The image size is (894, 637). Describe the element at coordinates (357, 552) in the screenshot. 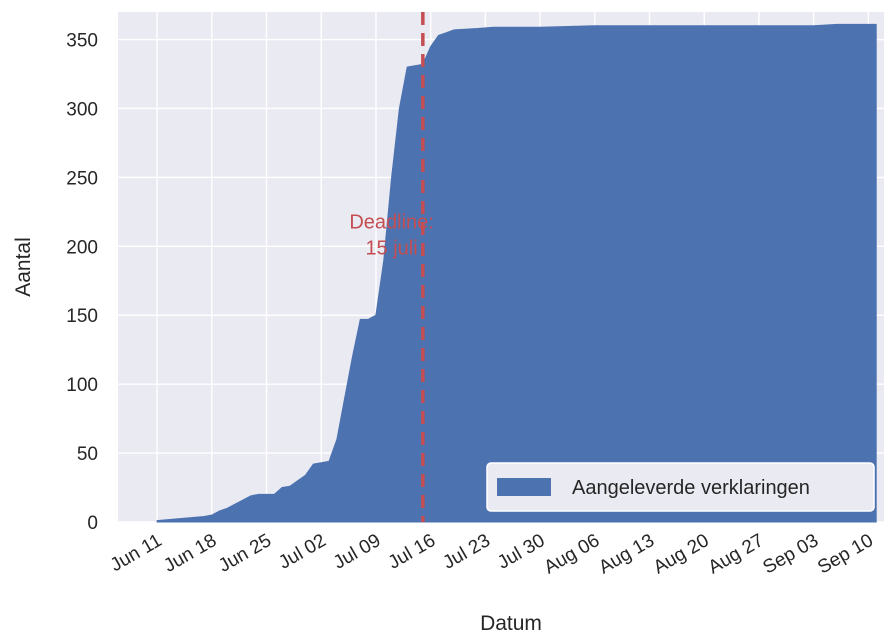

I see `x-tick-label: Jul 09` at that location.